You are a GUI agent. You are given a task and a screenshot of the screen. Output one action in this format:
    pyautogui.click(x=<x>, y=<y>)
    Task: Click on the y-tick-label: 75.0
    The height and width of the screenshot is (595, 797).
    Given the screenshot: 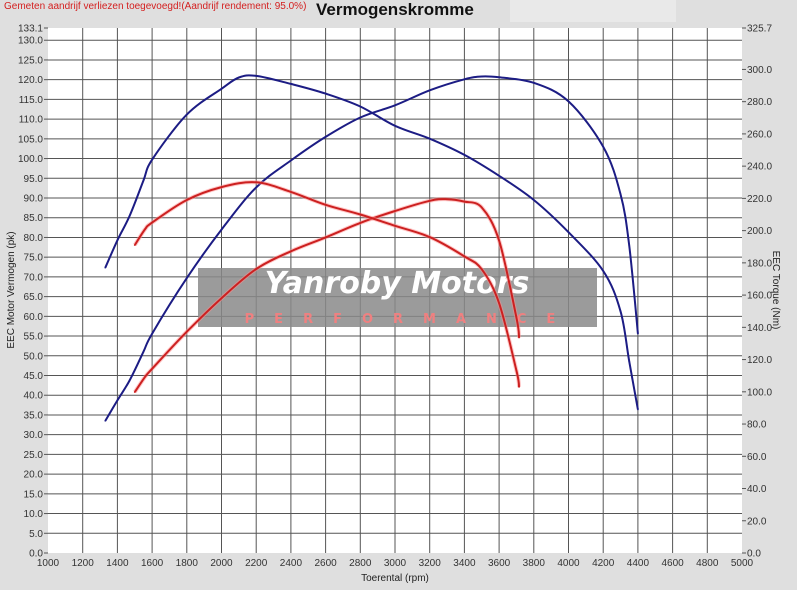 What is the action you would take?
    pyautogui.click(x=34, y=258)
    